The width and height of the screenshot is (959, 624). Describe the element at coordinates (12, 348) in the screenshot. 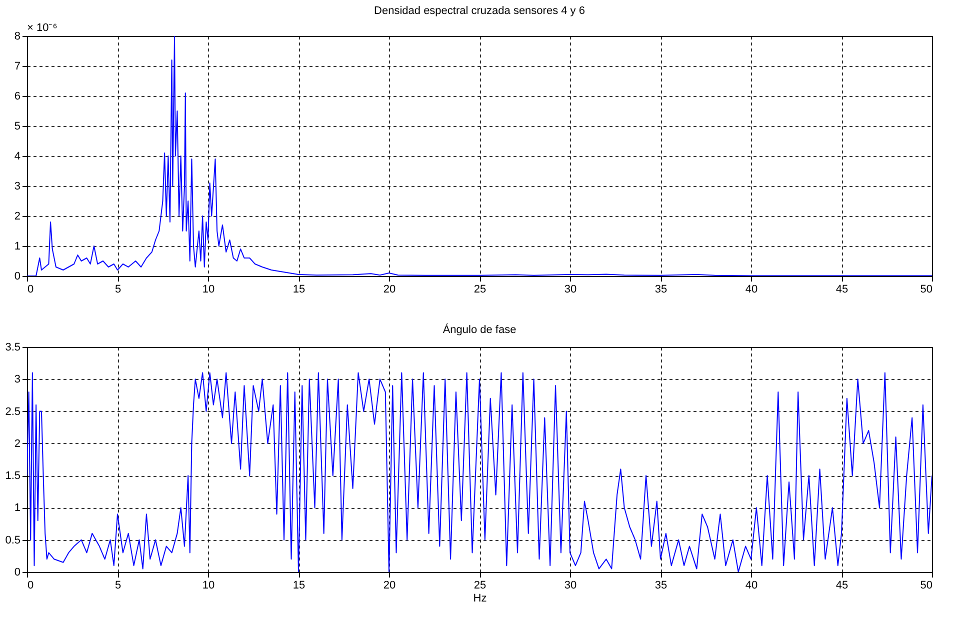

I see `y-tick-label: 3.5` at that location.